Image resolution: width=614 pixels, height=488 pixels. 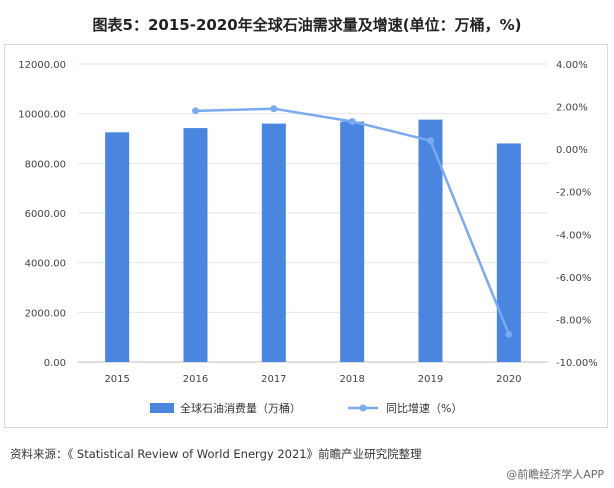 What do you see at coordinates (572, 108) in the screenshot?
I see `right-tick-label: 2.00%` at bounding box center [572, 108].